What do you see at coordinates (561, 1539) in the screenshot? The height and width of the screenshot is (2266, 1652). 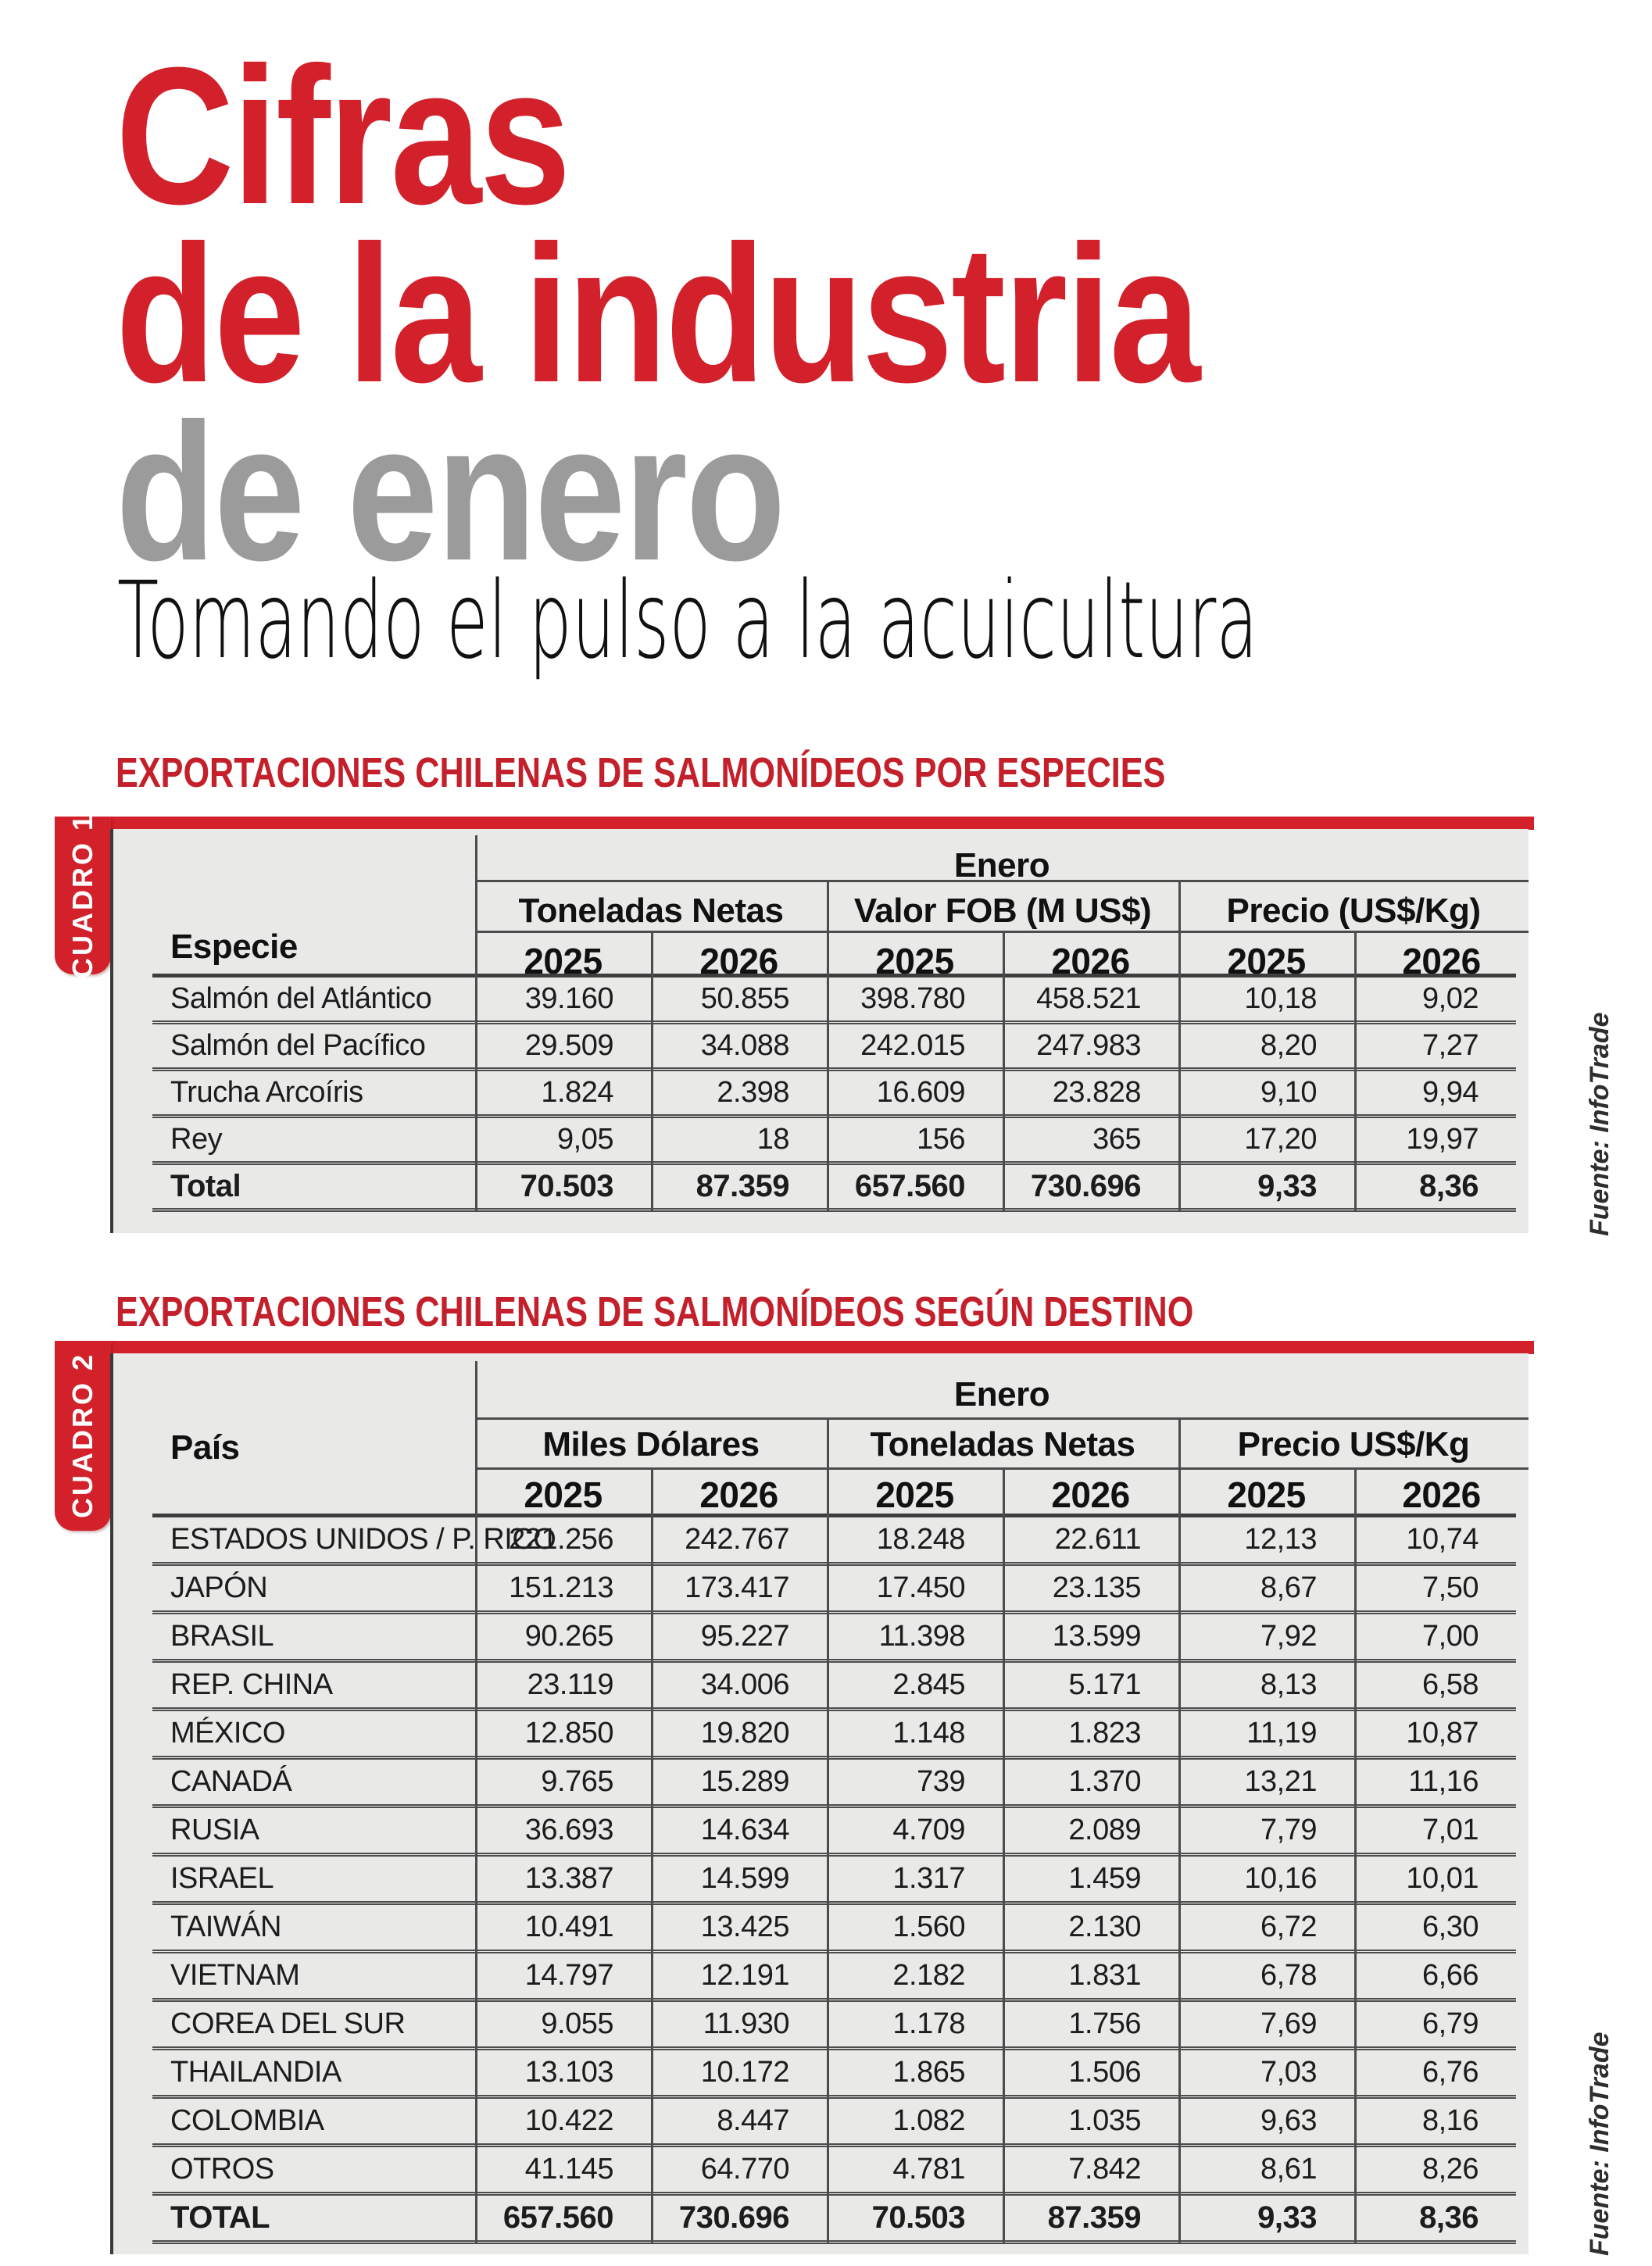 I see `value-usd-2025: 221.256` at bounding box center [561, 1539].